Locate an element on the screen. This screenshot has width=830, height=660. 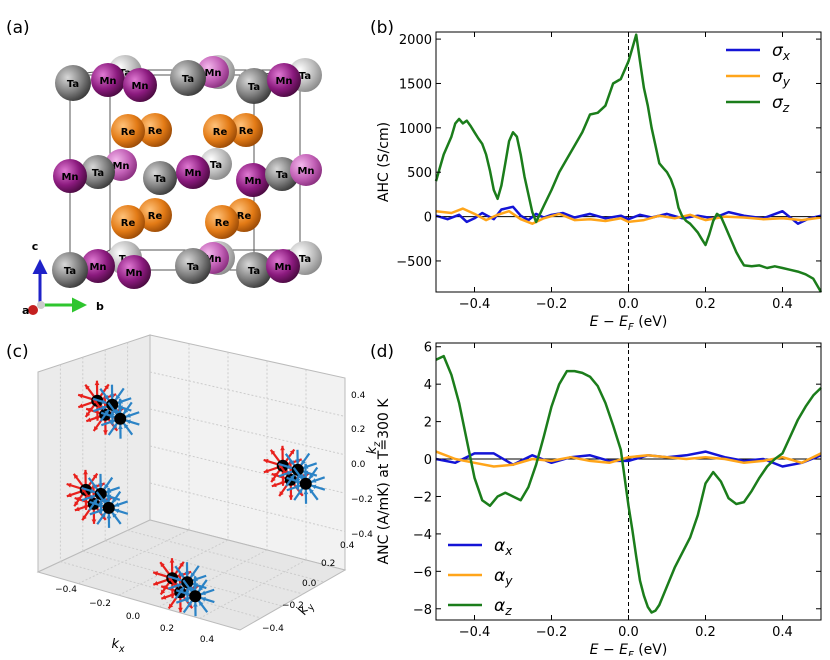
panel-label-b: (b) is located at coordinates (382, 28).